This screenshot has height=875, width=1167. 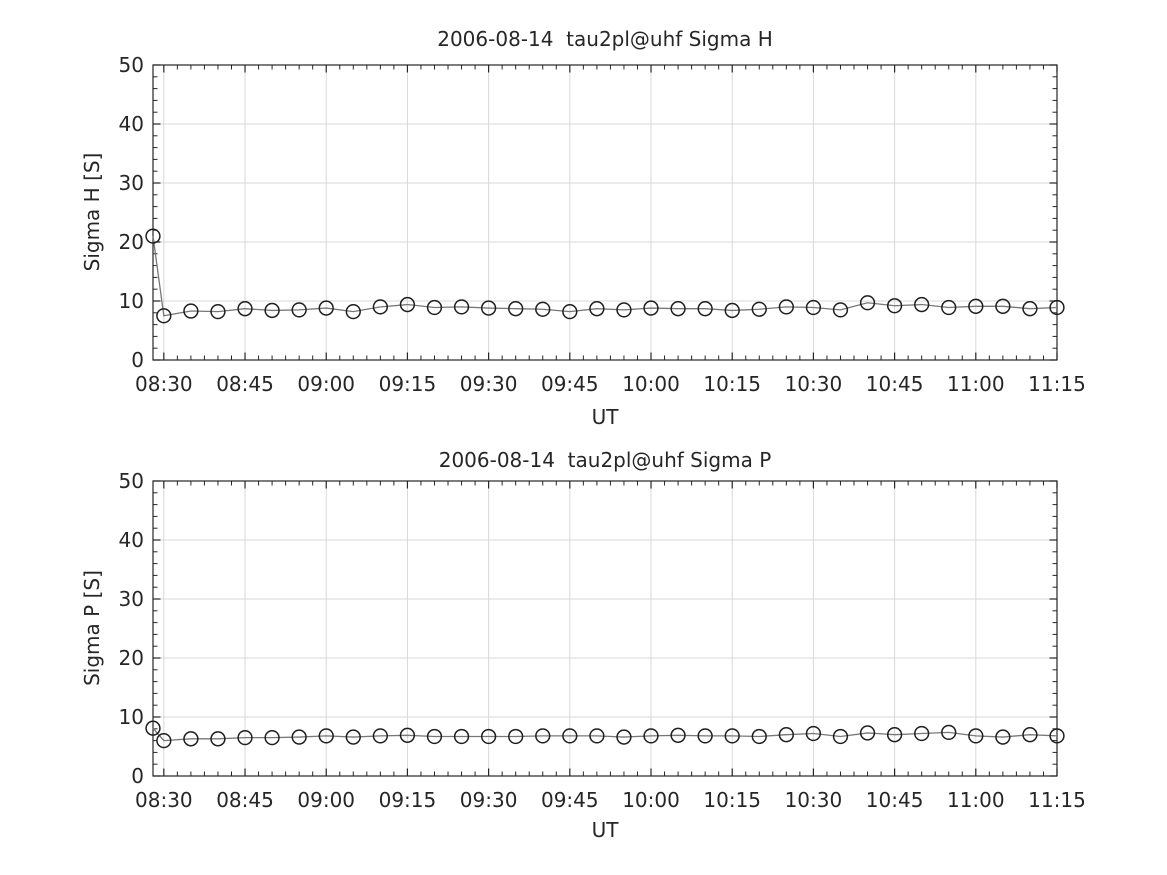 I want to click on sigma-h-ylabel: Sigma H [S], so click(x=92, y=212).